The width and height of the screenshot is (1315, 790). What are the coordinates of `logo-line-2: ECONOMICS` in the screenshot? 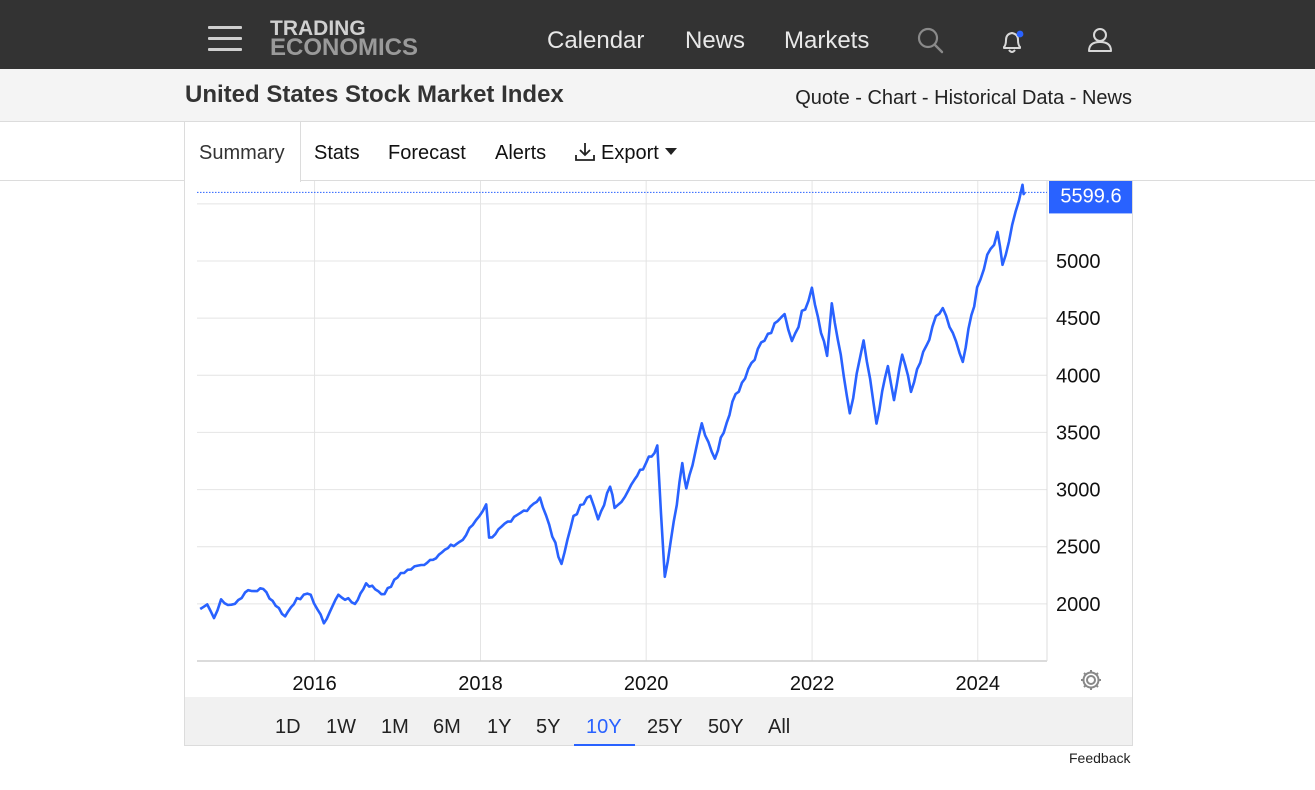 It's located at (344, 47).